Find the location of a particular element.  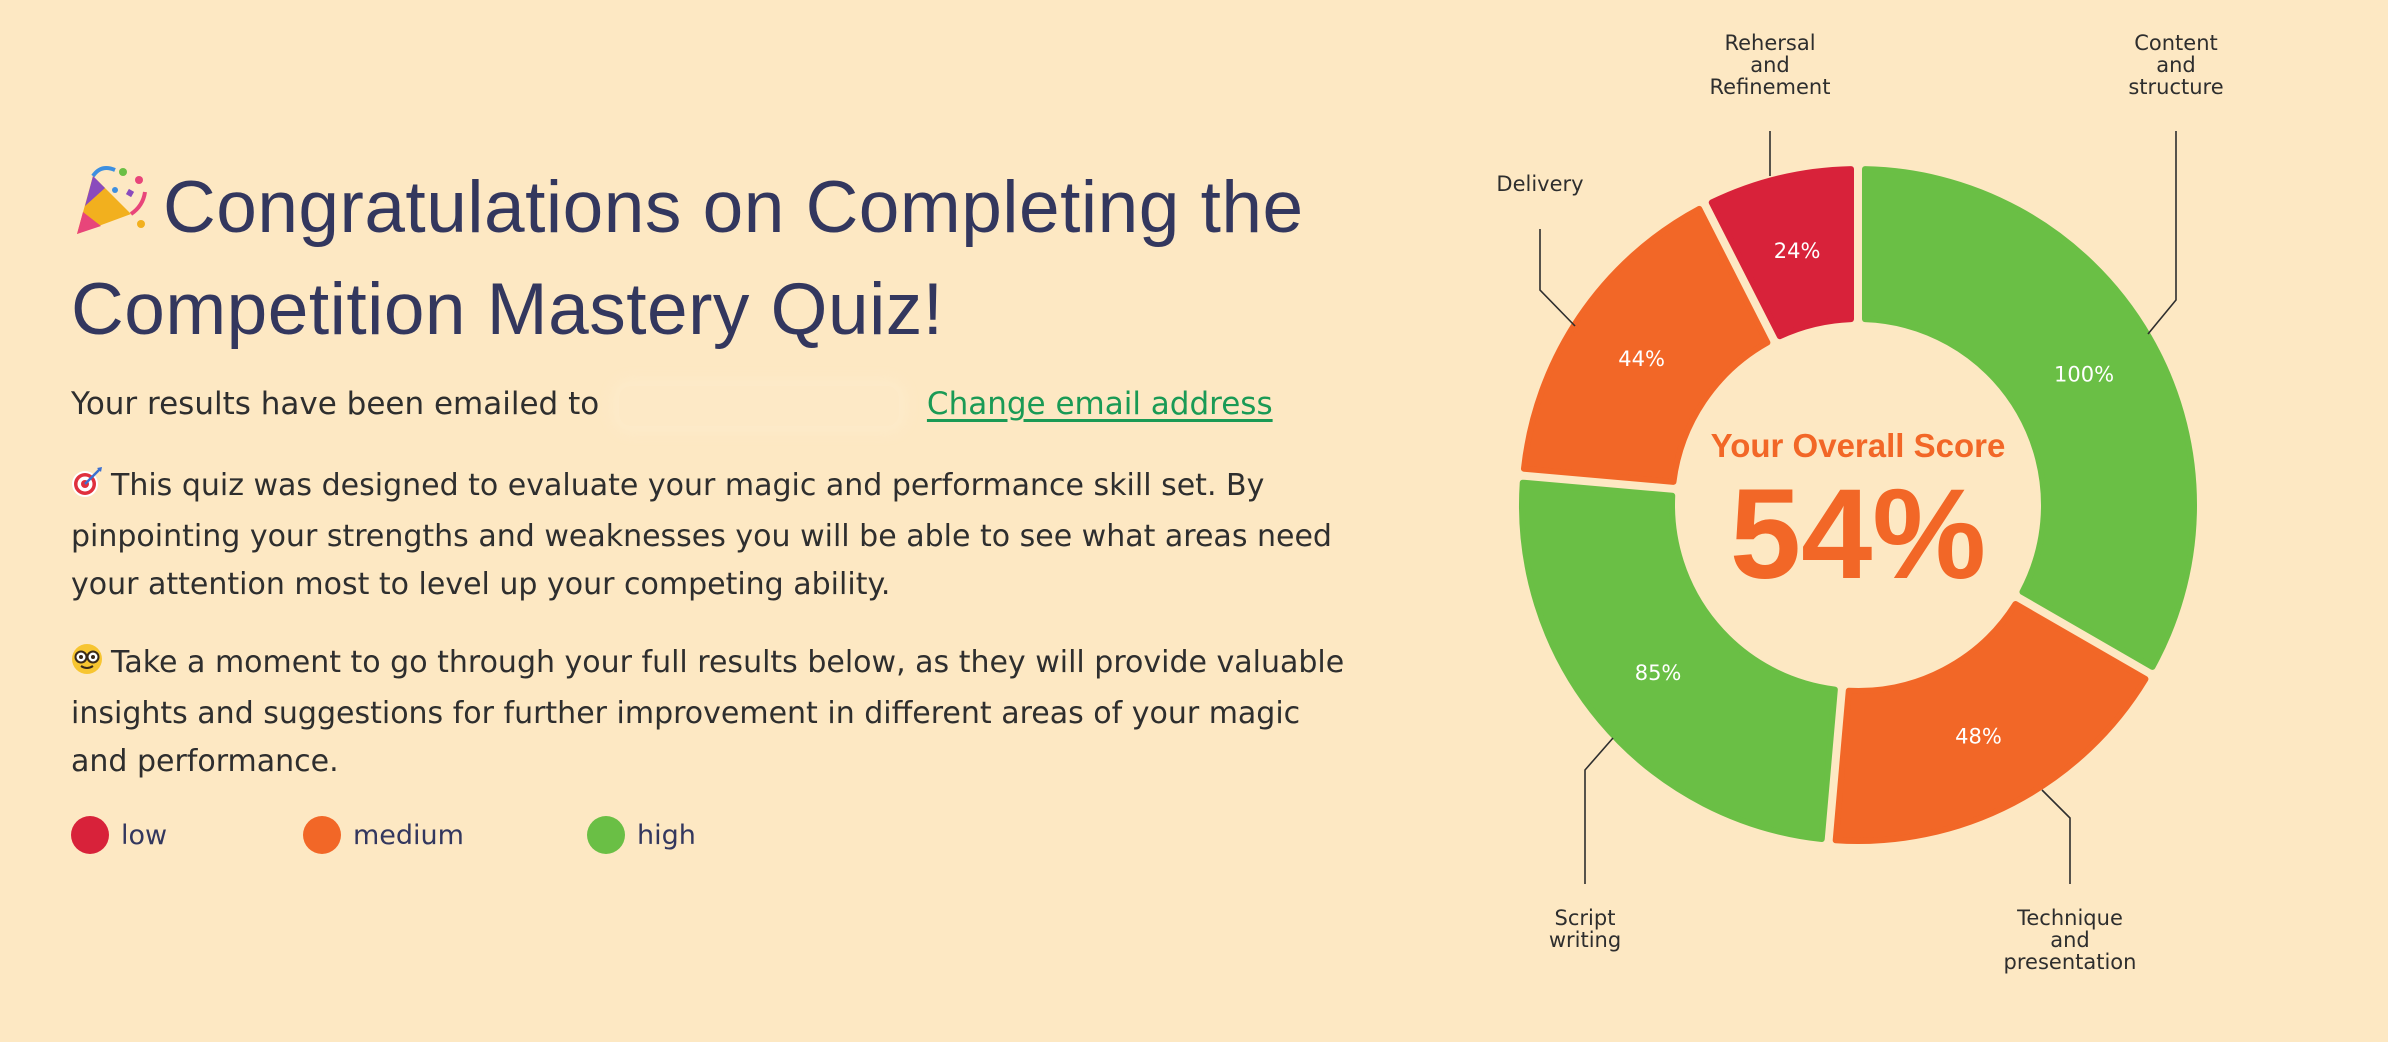

donut-slice-content-and-structure is located at coordinates (2029, 418).